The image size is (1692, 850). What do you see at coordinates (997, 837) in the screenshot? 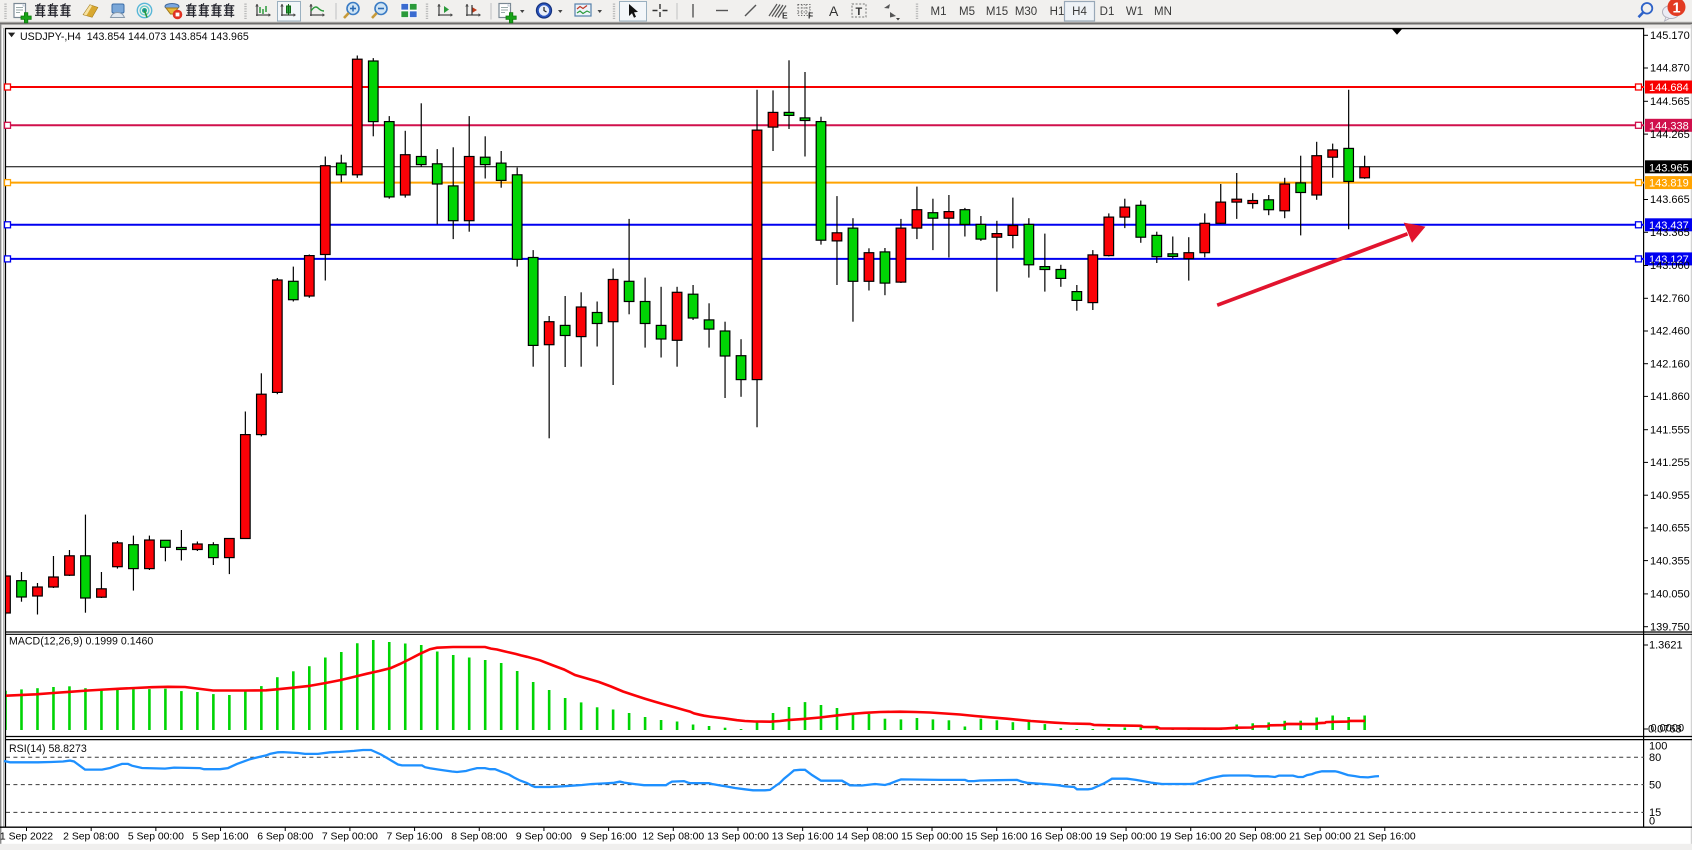
I see `svg-text: 15 Sep 16:00` at bounding box center [997, 837].